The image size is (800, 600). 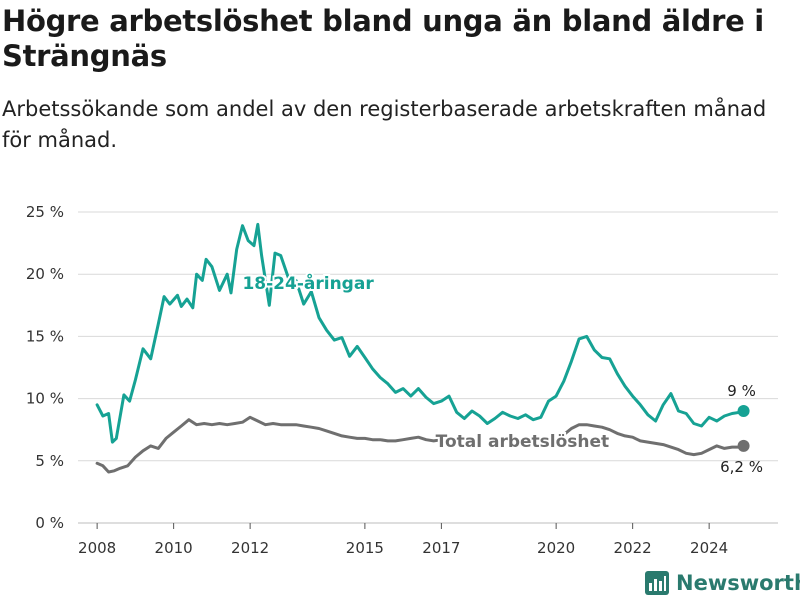 What do you see at coordinates (97, 548) in the screenshot?
I see `x-tick-label: 2008` at bounding box center [97, 548].